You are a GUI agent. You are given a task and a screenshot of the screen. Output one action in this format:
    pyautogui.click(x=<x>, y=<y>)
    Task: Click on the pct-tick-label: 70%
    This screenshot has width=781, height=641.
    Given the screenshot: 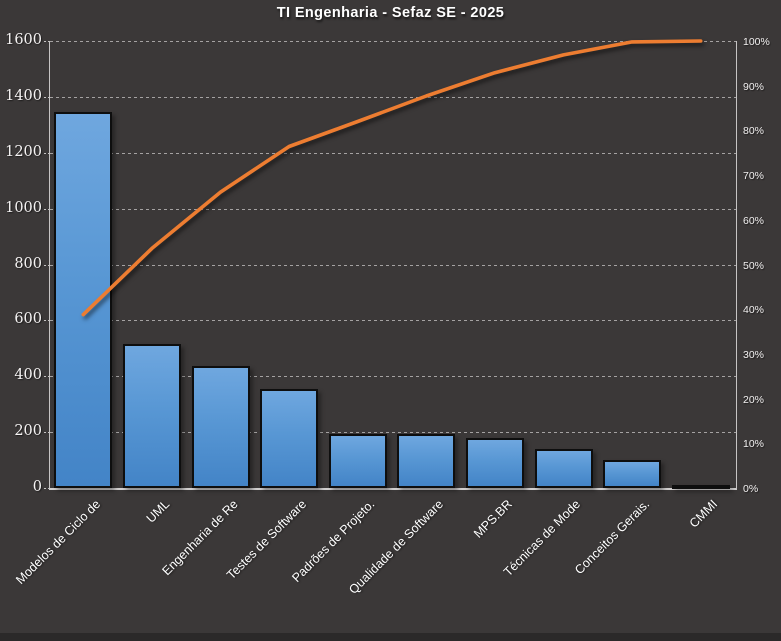 What is the action you would take?
    pyautogui.click(x=754, y=176)
    